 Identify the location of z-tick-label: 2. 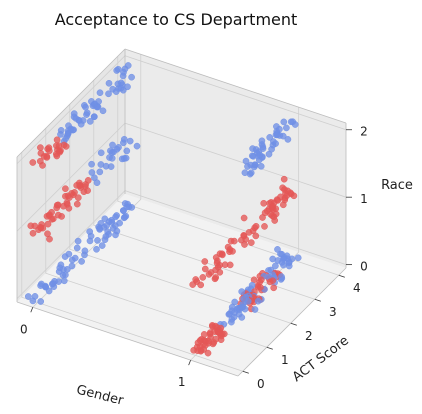
(364, 132).